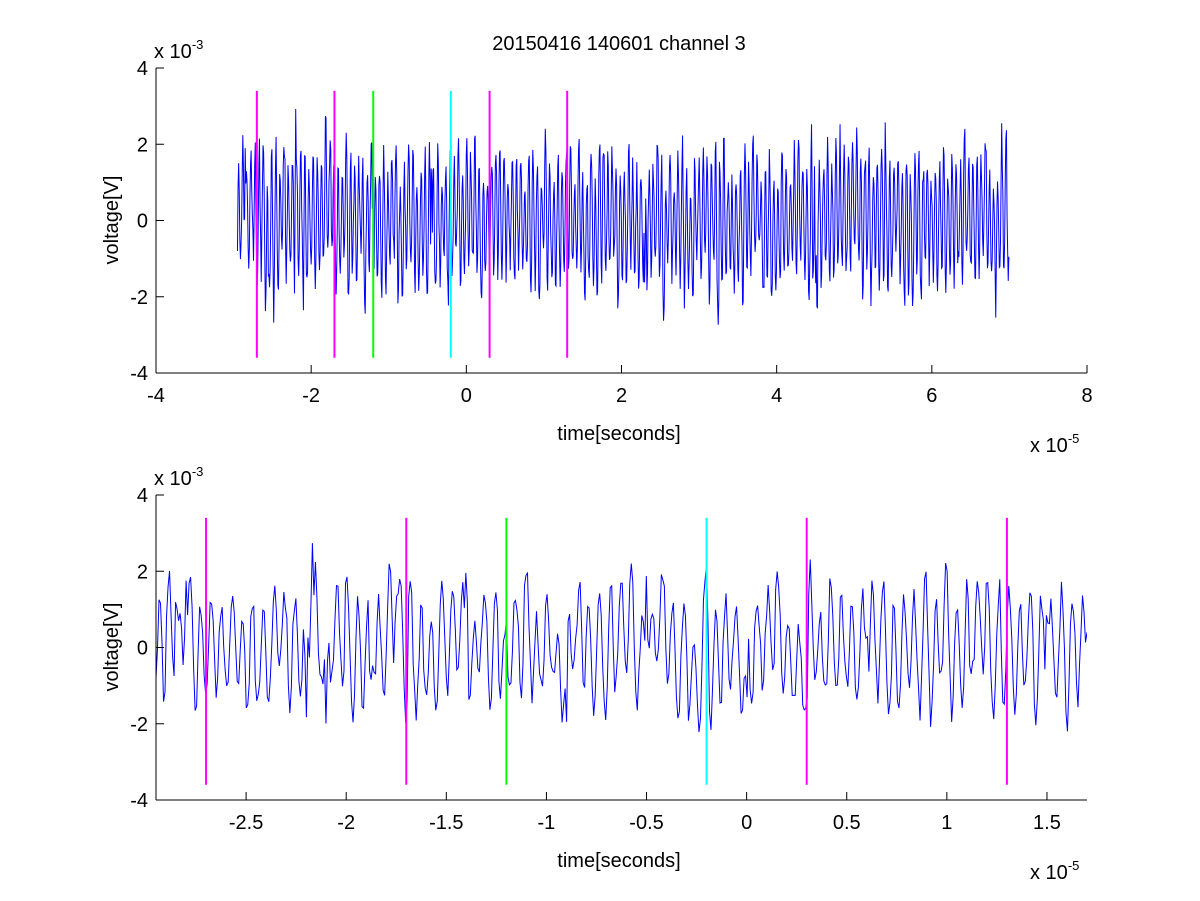 This screenshot has width=1200, height=901. Describe the element at coordinates (1049, 446) in the screenshot. I see `x-multiplier-top-base: x 10` at that location.